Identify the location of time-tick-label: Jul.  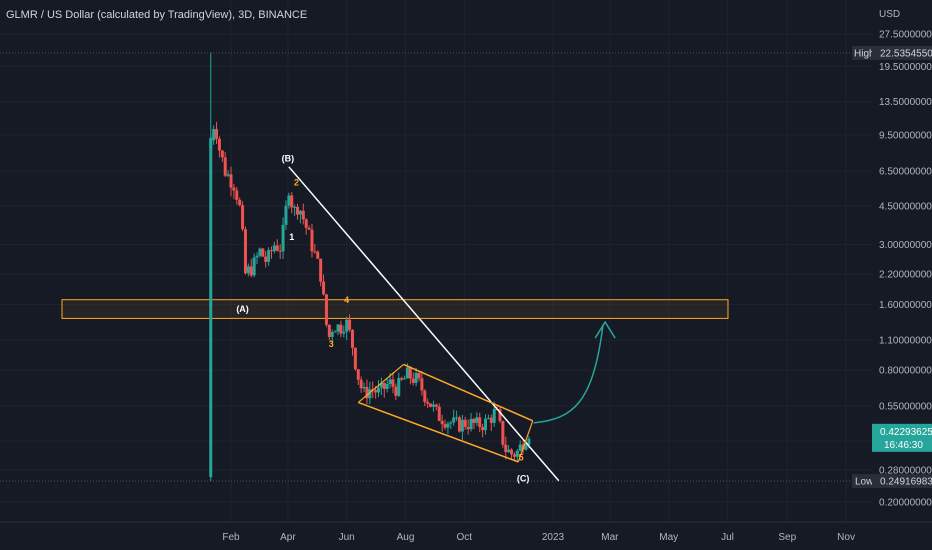
(727, 537).